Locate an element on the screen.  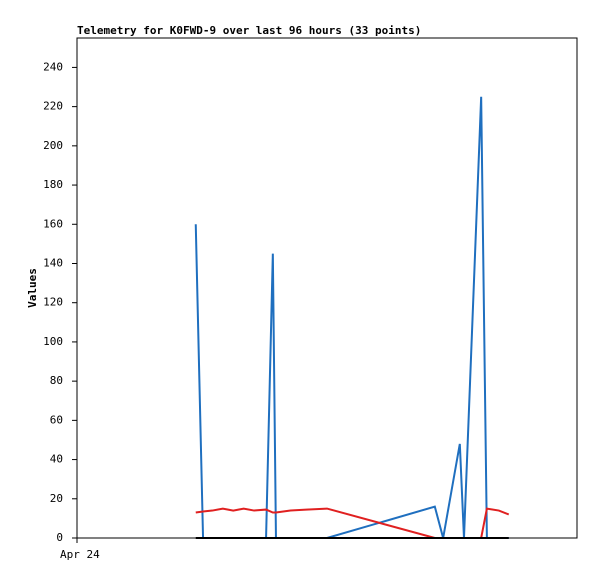
y-tick-label: 140 is located at coordinates (53, 262).